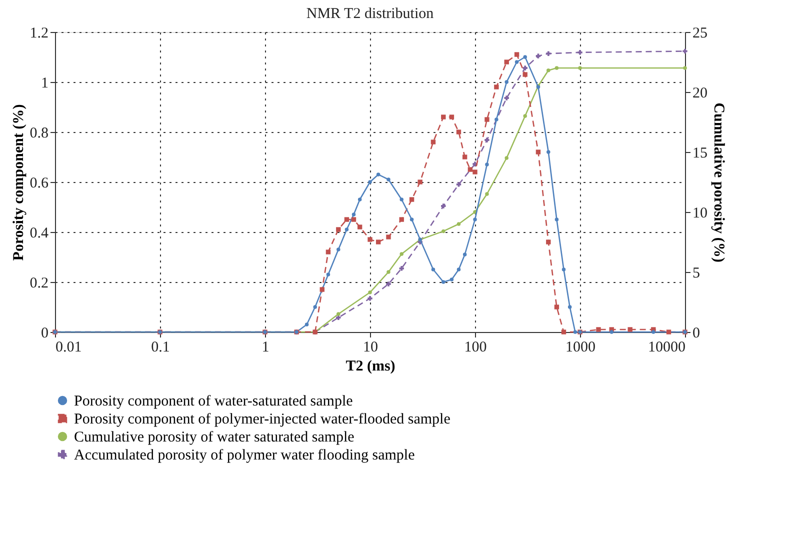  Describe the element at coordinates (700, 34) in the screenshot. I see `y2-tick-label: 25` at that location.